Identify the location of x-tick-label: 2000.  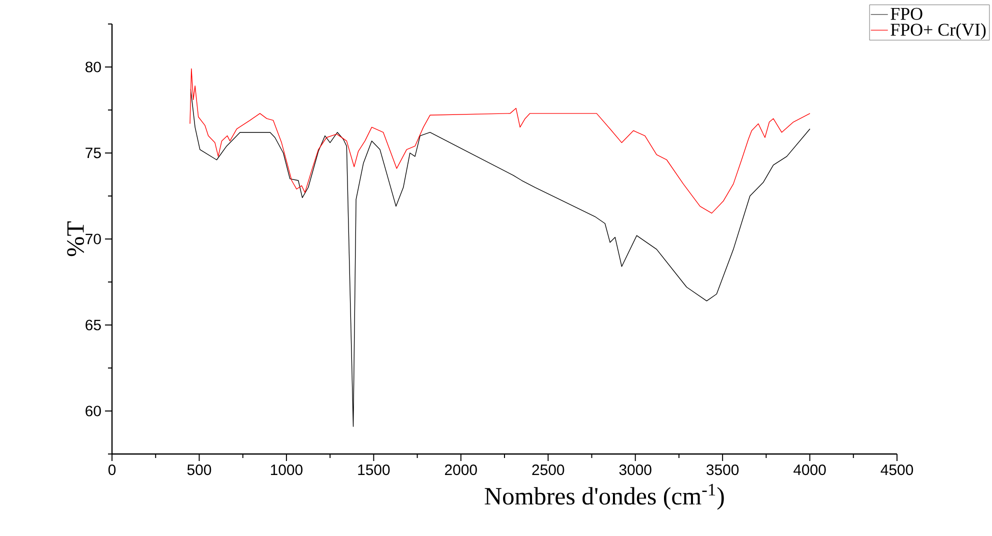
(461, 470).